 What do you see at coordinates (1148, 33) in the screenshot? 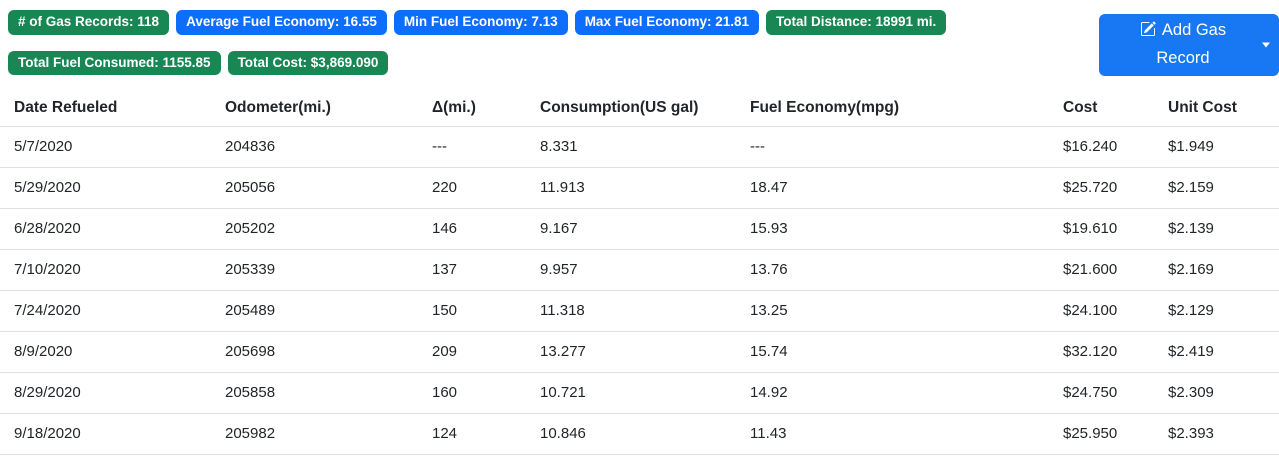
I see `pencil-square-icon` at bounding box center [1148, 33].